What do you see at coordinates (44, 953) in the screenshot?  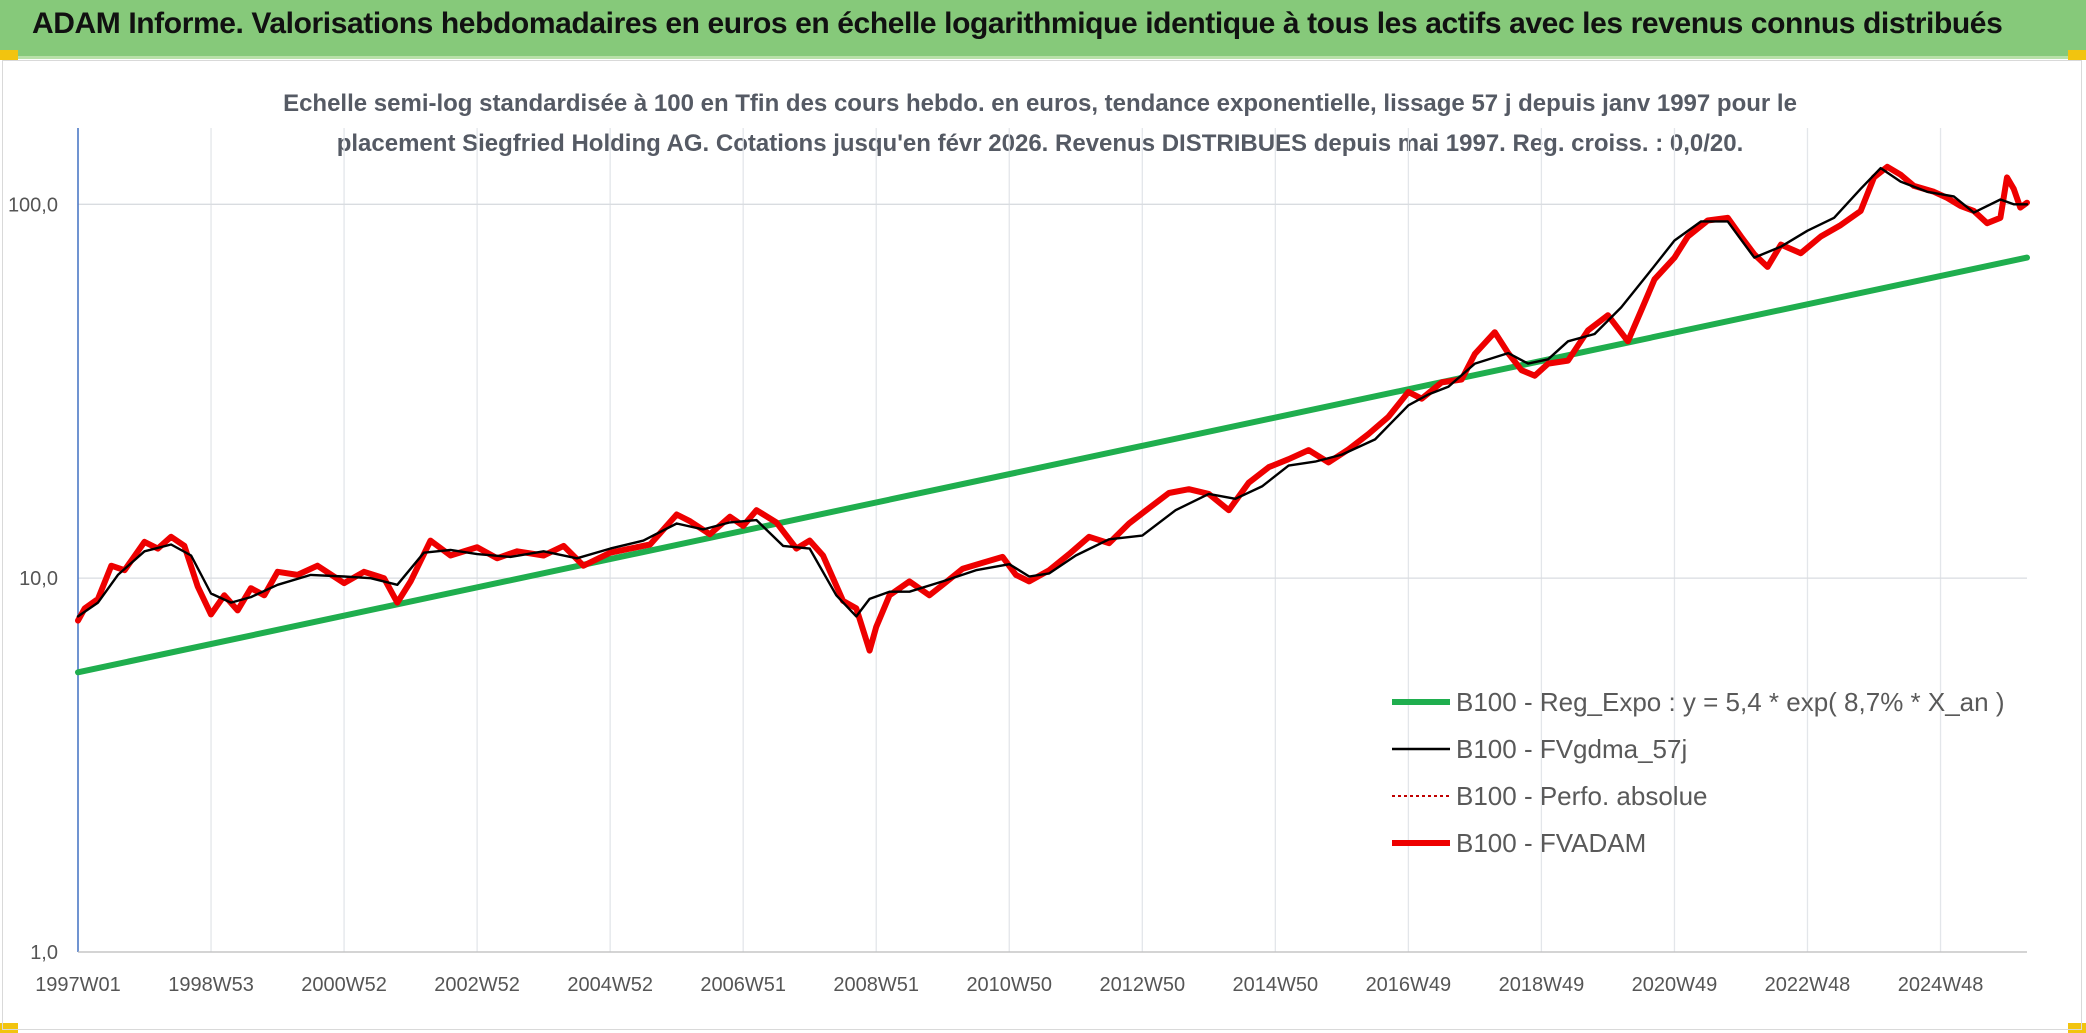 I see `y-tick-label: 1,0` at bounding box center [44, 953].